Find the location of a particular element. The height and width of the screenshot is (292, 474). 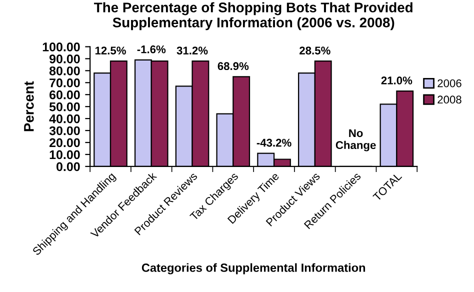

y-tick-label: 60.00 is located at coordinates (65, 95).